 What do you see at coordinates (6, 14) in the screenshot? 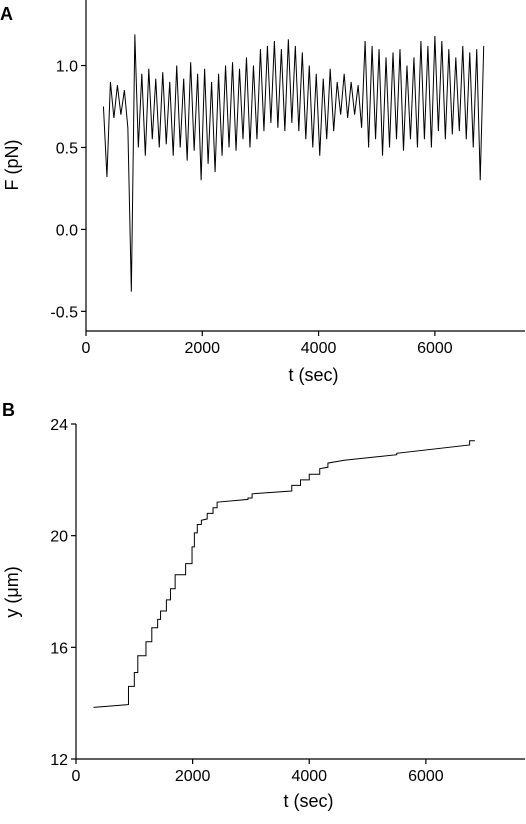
I see `panel-label: A` at bounding box center [6, 14].